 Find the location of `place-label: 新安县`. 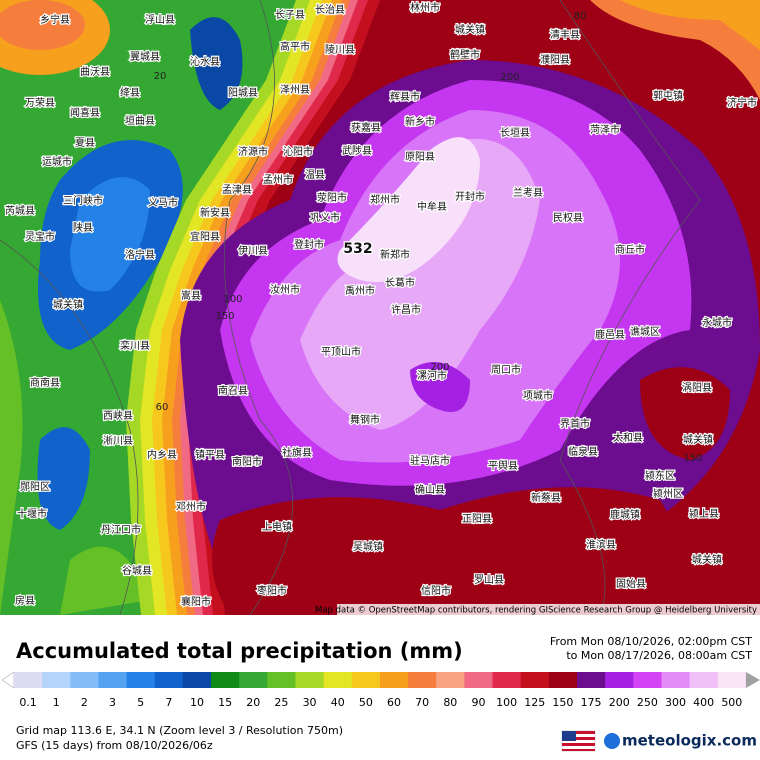

place-label: 新安县 is located at coordinates (215, 212).